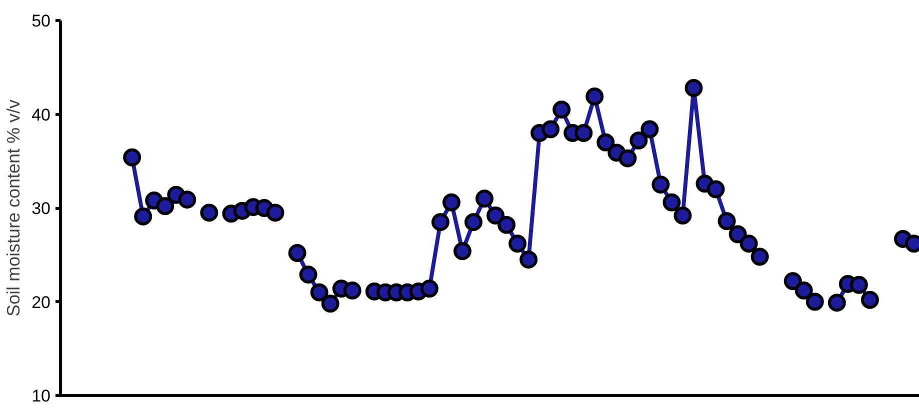  Describe the element at coordinates (14, 208) in the screenshot. I see `y-axis-title: Soil moisture content % v/v` at that location.